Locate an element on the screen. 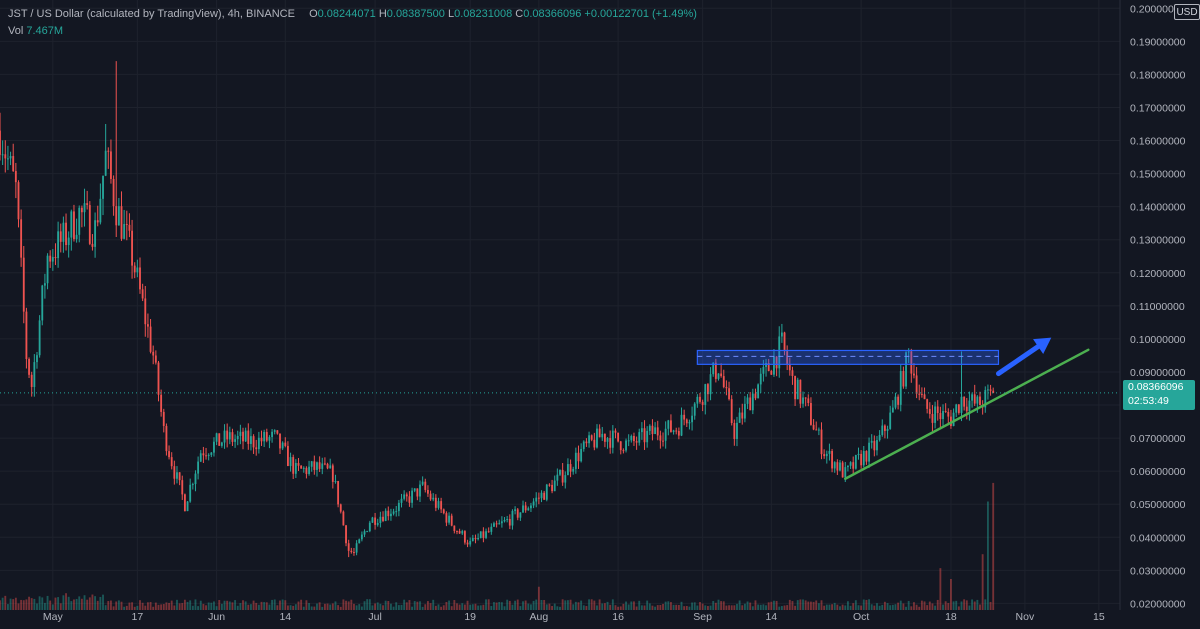 Image resolution: width=1200 pixels, height=629 pixels. currency-button: USD is located at coordinates (1187, 12).